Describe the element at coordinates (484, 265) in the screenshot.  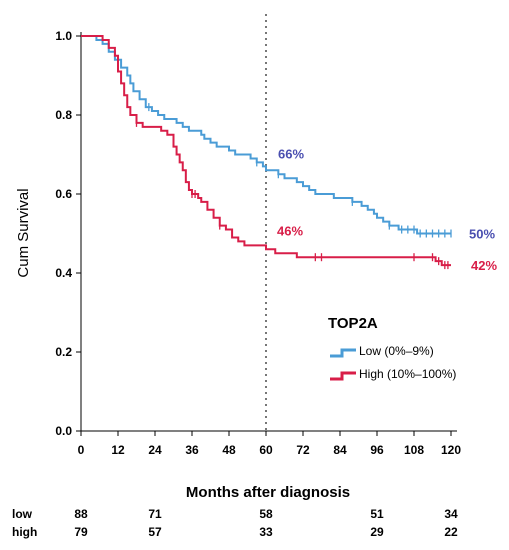
I see `annotation-high: 42%` at that location.